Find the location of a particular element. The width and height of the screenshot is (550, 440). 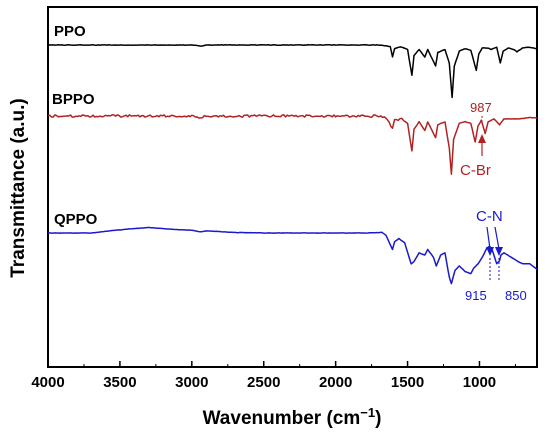

x-tick-label-1000: 1000 is located at coordinates (479, 382).